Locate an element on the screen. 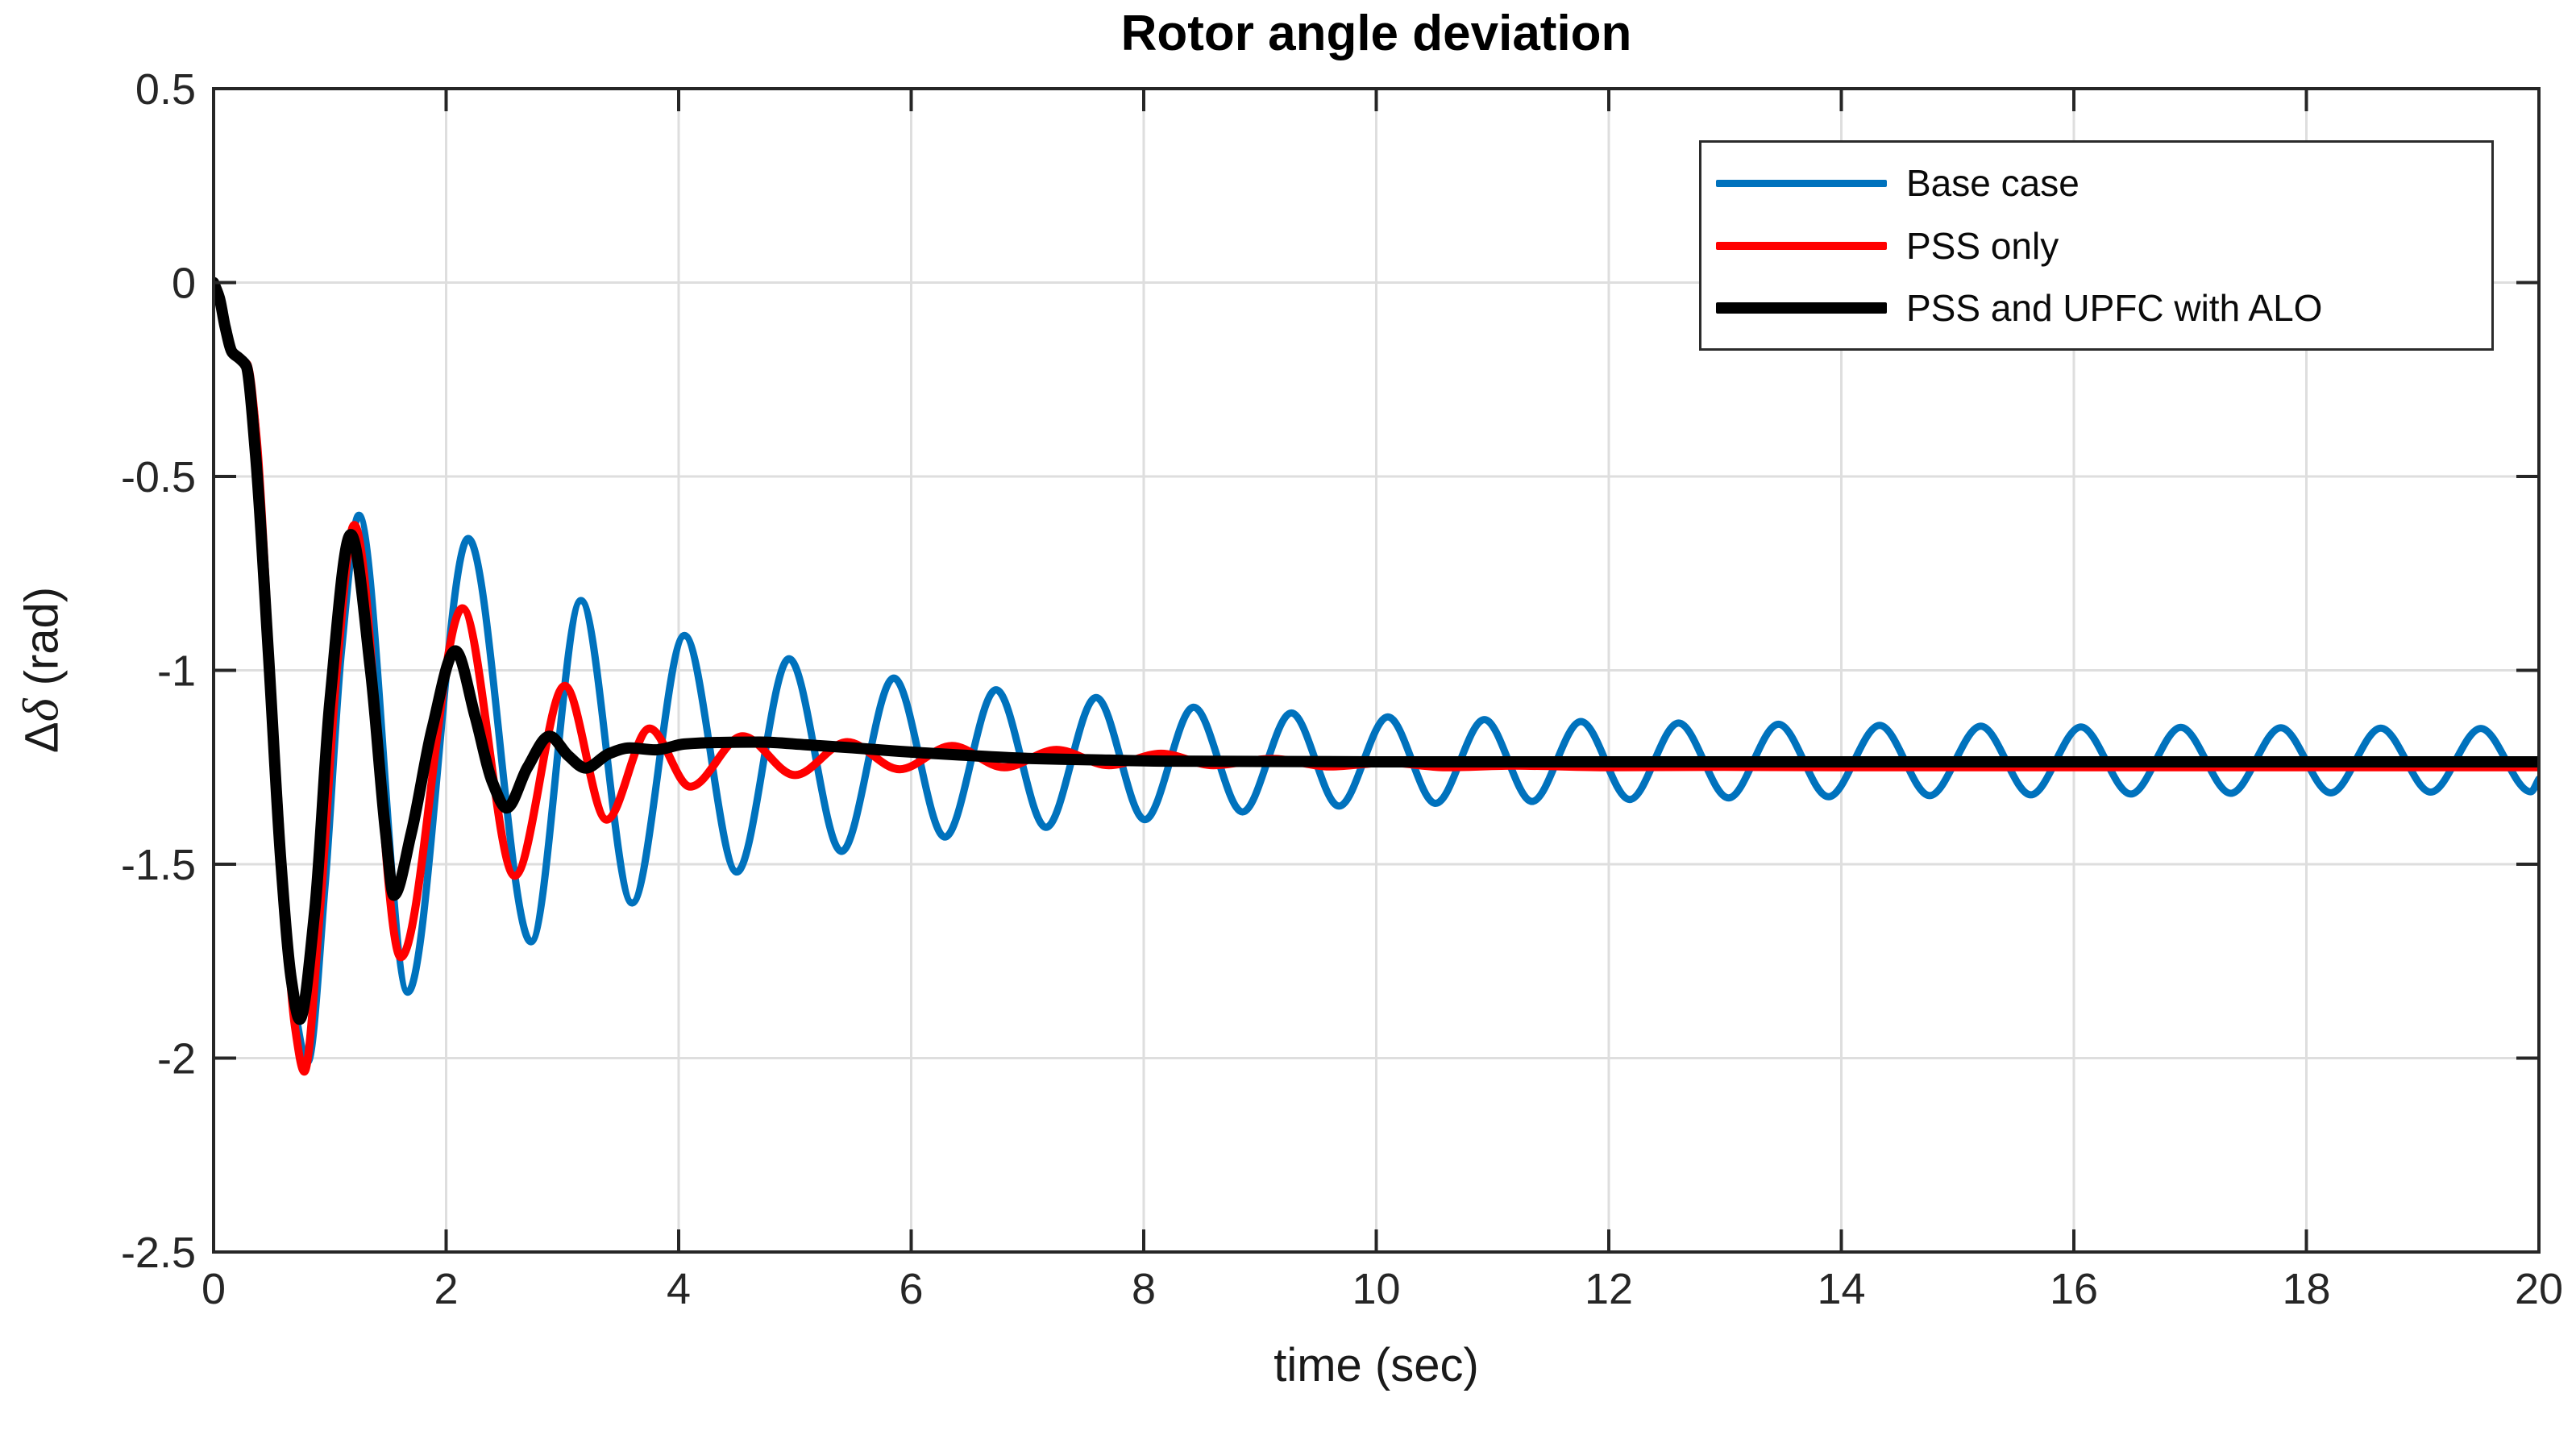 The height and width of the screenshot is (1435, 2576). x-axis-label: time (sec) is located at coordinates (1376, 1365).